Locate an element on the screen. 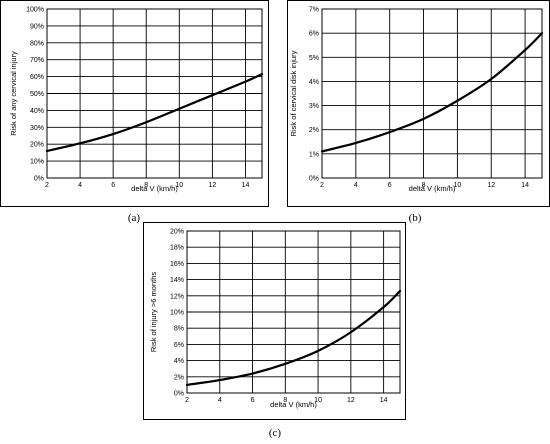 This screenshot has height=444, width=550. y-tick-label: 3% is located at coordinates (314, 106).